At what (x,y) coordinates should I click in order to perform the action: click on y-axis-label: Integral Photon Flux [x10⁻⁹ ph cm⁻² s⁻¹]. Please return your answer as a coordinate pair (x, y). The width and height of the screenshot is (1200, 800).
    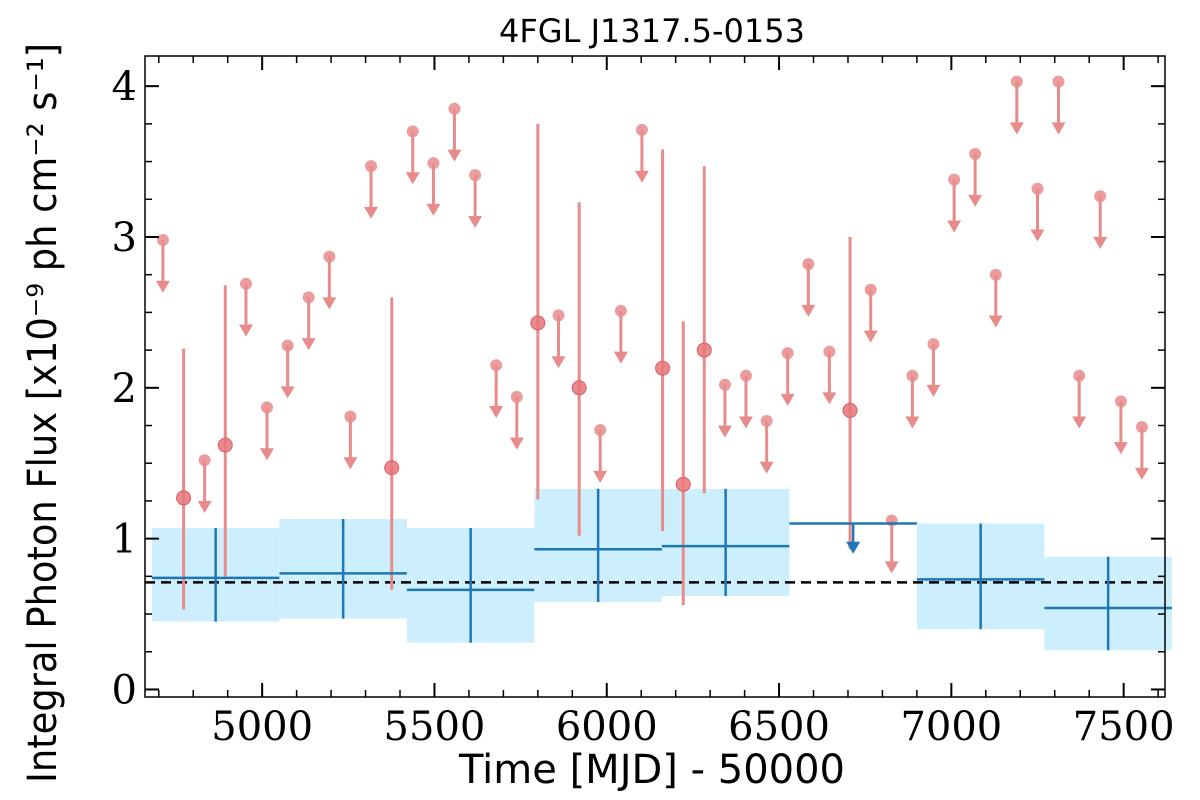
    Looking at the image, I should click on (43, 413).